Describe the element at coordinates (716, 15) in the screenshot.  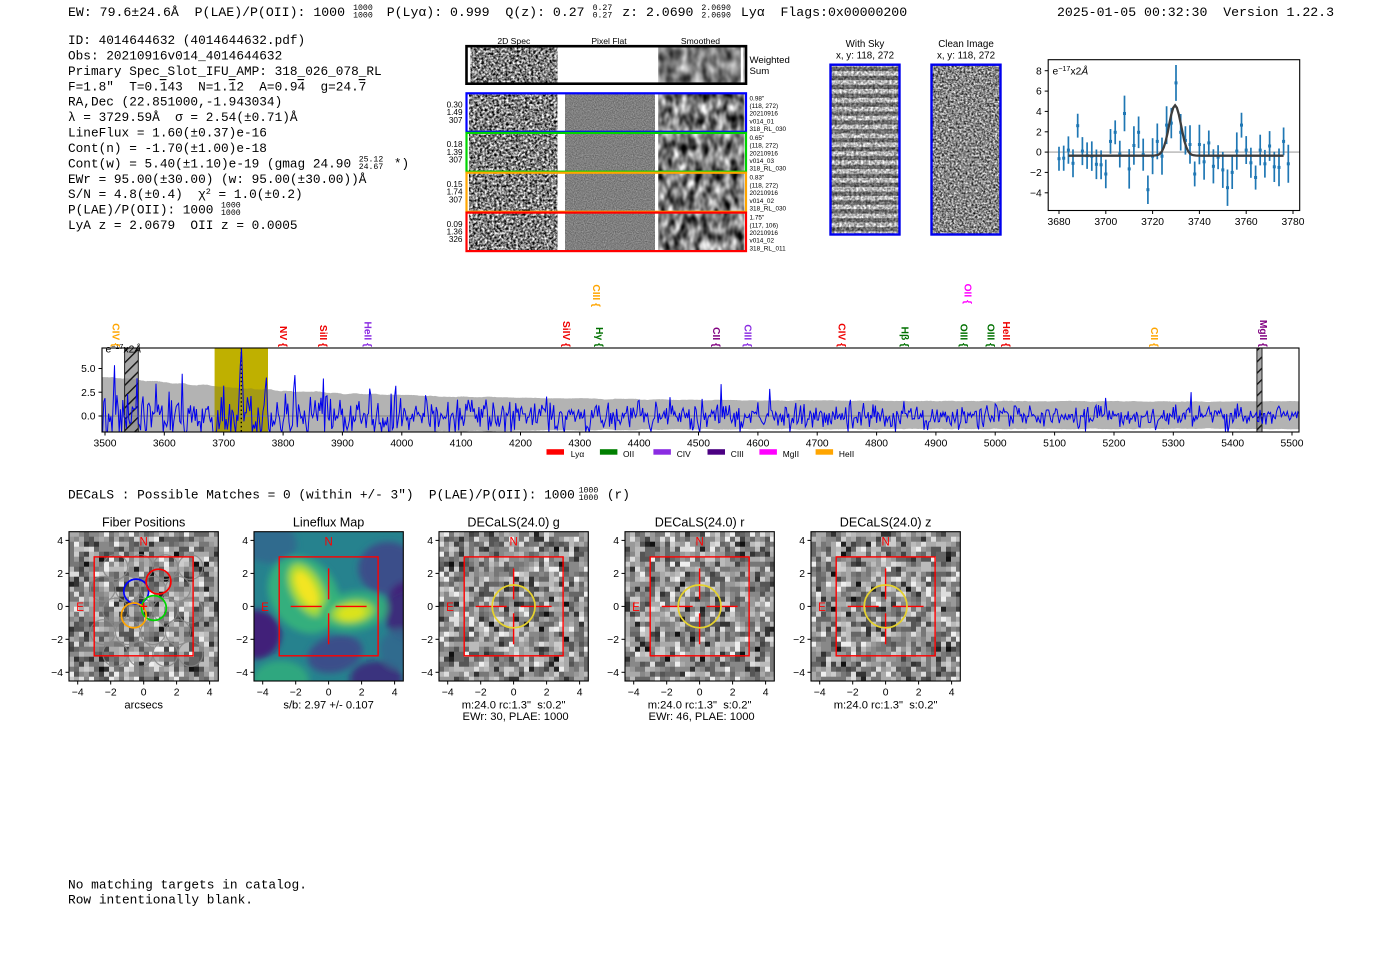
I see `svg-text: 2.0690` at that location.